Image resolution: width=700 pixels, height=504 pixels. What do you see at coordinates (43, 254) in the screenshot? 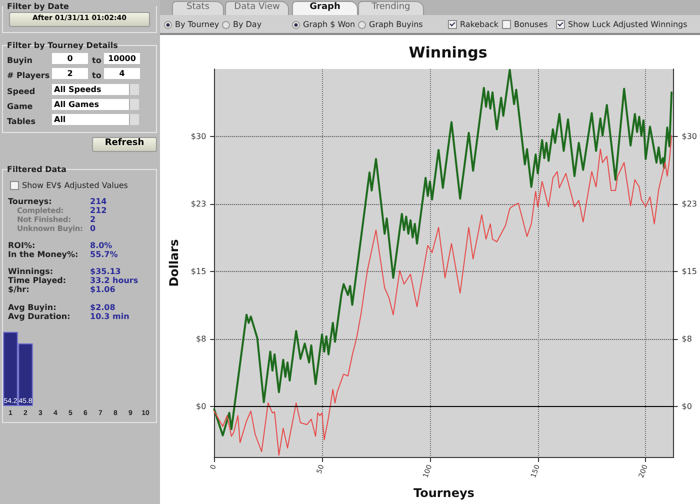
I see `text: In the Money%:` at bounding box center [43, 254].